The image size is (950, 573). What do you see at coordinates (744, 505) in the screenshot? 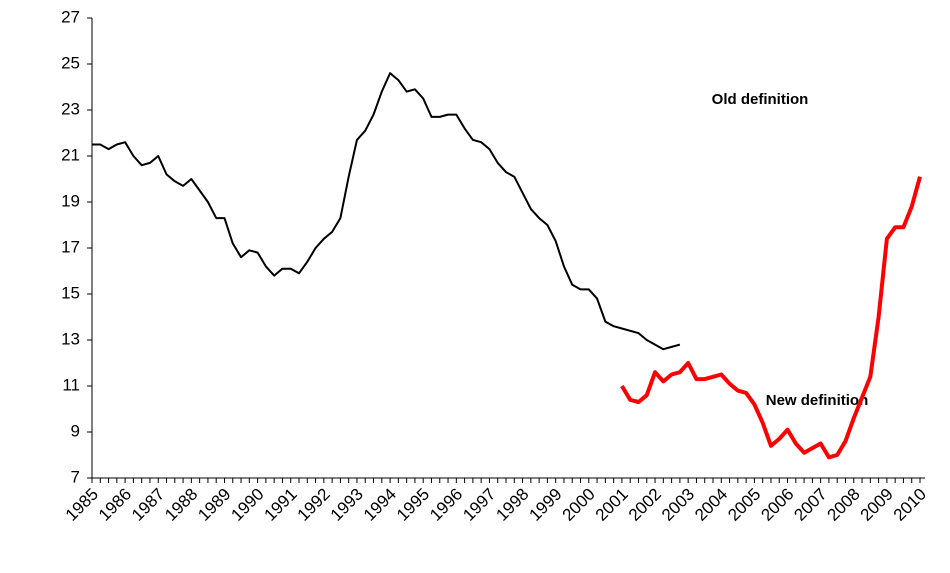
I see `x-tick-label: 2005` at bounding box center [744, 505].